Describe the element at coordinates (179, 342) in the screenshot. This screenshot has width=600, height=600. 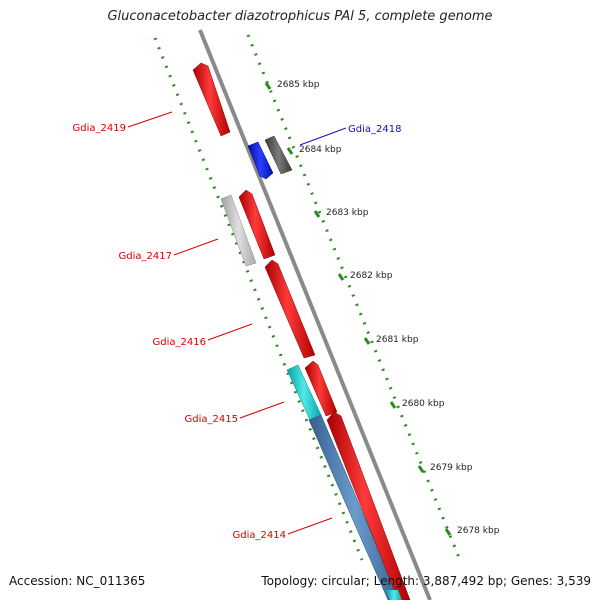
I see `label-gdia-2416: Gdia_2416` at that location.